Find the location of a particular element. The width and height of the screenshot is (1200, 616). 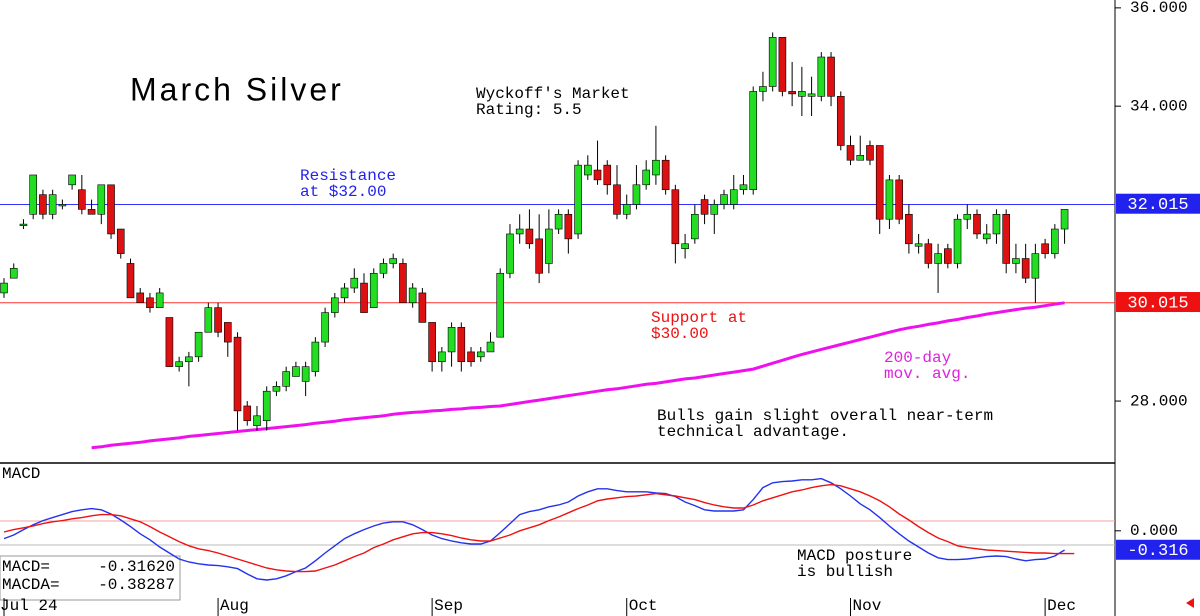

y-tick-label: 28.000 is located at coordinates (1159, 401).